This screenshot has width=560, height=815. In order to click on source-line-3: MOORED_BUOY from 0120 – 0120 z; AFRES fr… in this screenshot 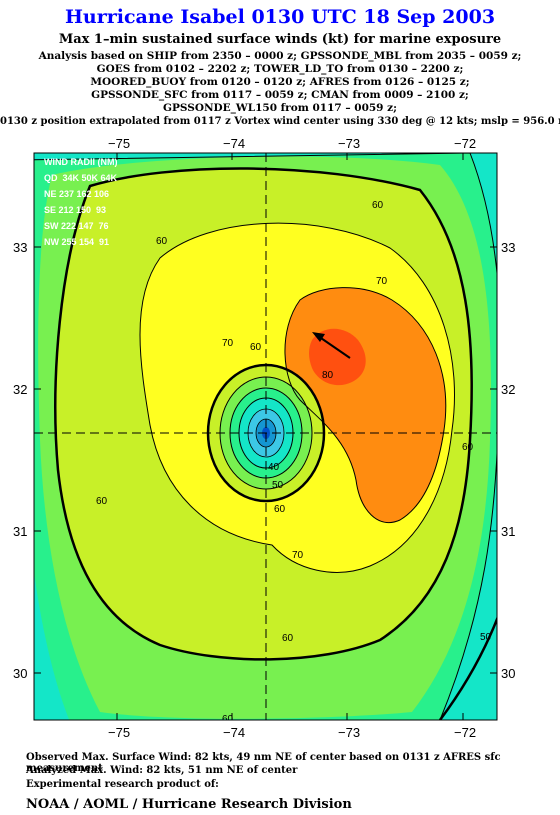, I will do `click(280, 82)`.